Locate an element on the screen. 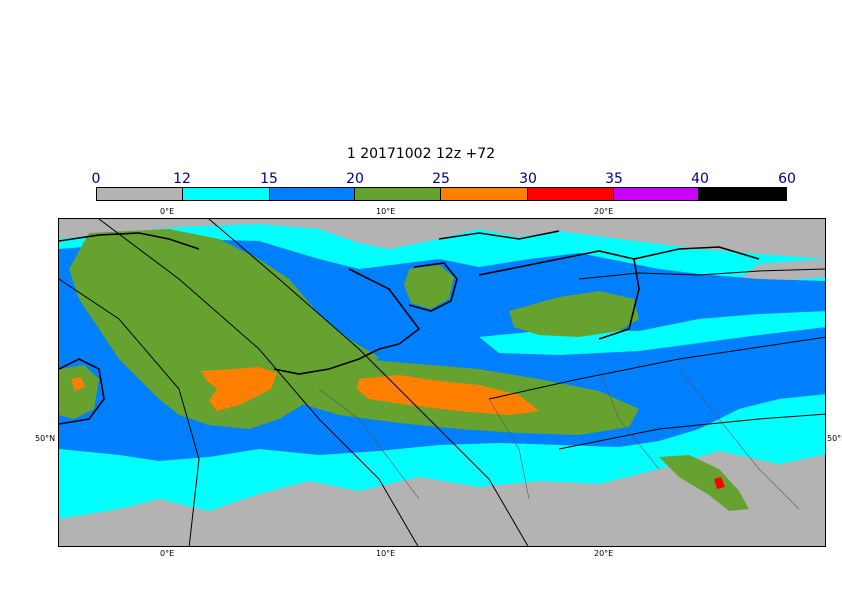  colorbar-label: 12 is located at coordinates (182, 179).